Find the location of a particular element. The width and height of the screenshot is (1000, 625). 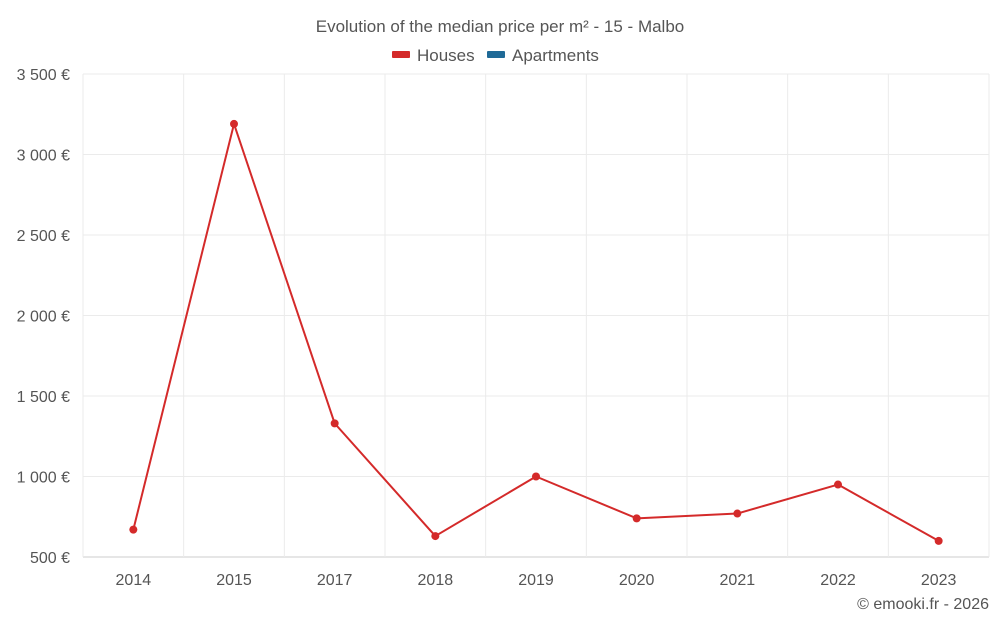

legend-swatch-houses is located at coordinates (401, 54).